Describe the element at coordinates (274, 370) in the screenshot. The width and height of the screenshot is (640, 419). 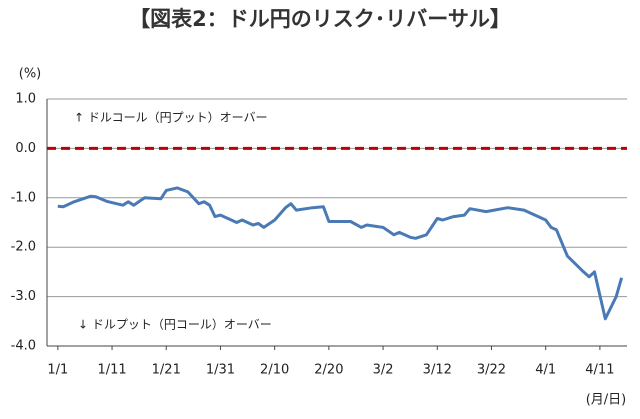
I see `x-tick-label: 2/10` at that location.